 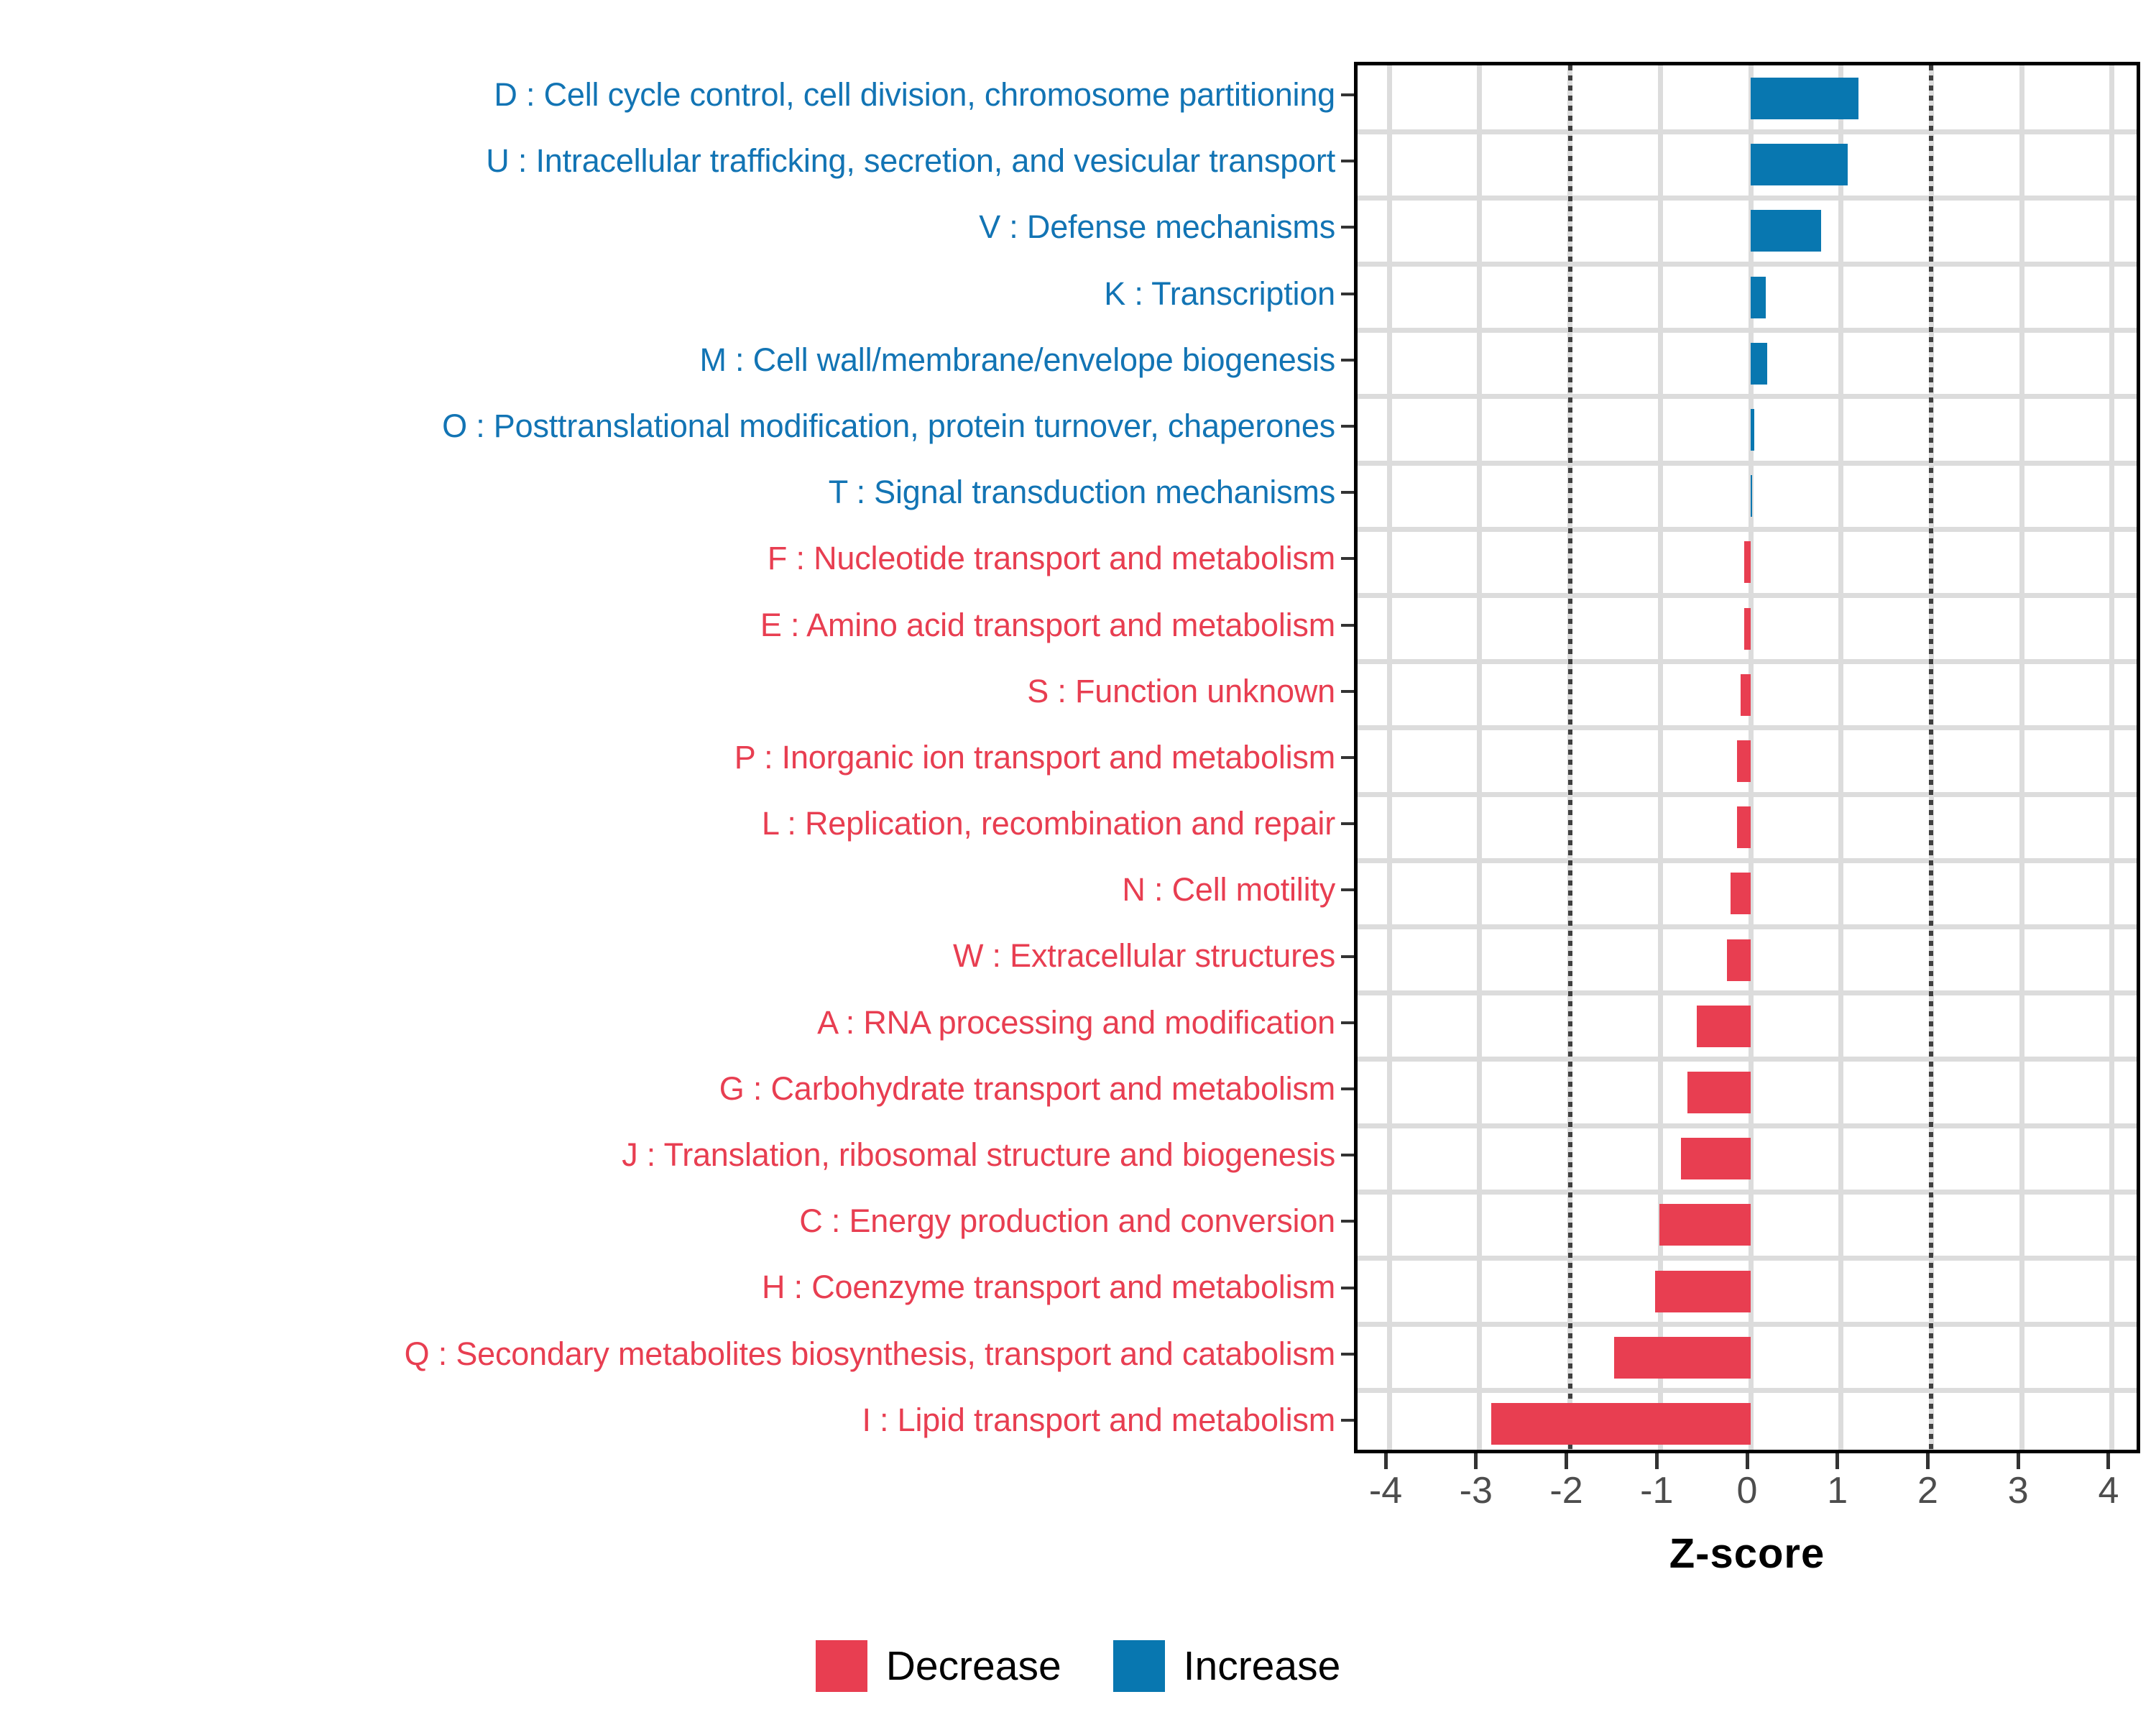 I want to click on y-axis-label: I : Lipid transport and metabolism, so click(x=1098, y=1419).